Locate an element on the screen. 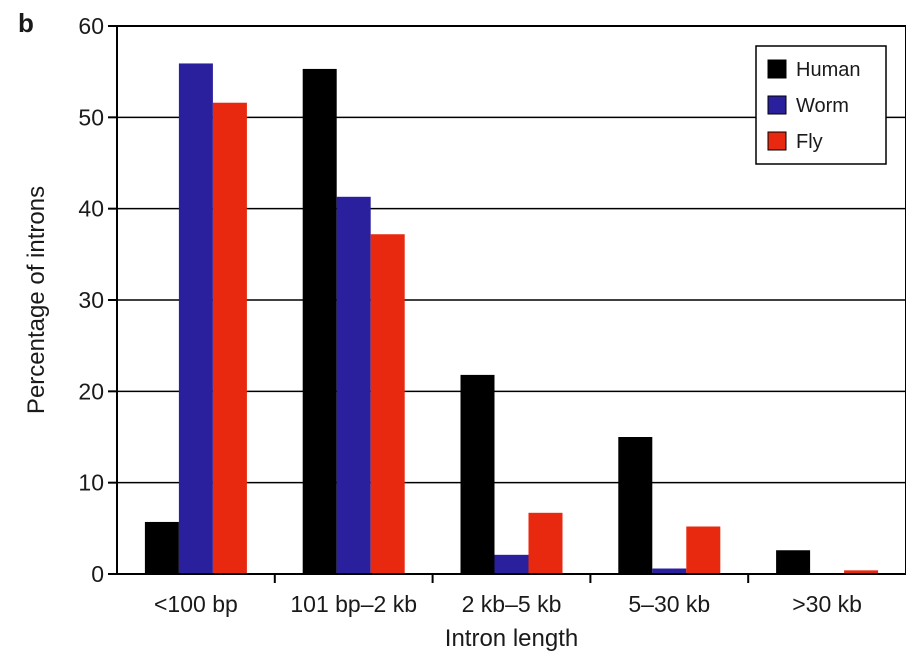  y-tick-label: 20 is located at coordinates (91, 391).